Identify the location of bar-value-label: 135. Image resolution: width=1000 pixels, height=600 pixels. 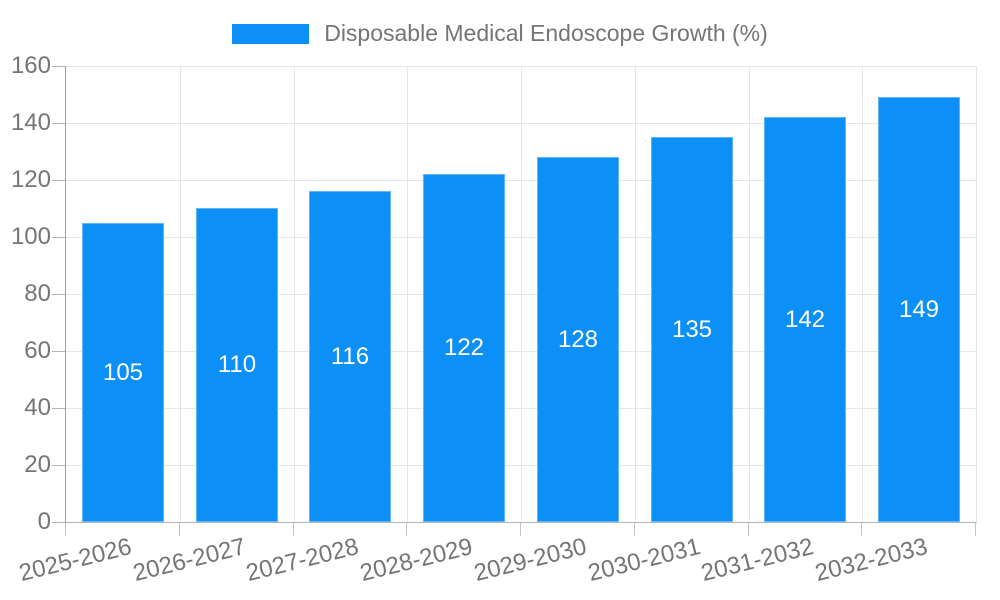
(692, 329).